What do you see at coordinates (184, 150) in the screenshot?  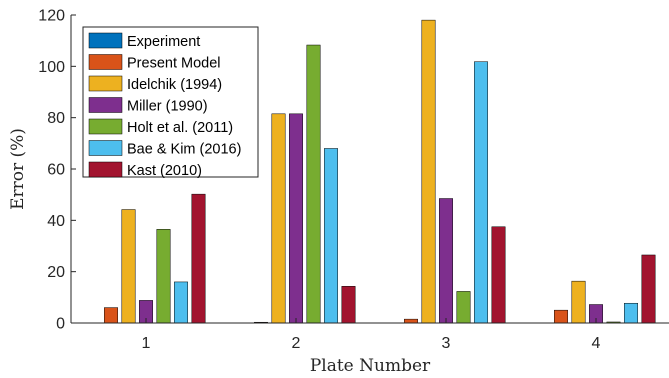 I see `legend-label-6: Bae & Kim (2016)` at bounding box center [184, 150].